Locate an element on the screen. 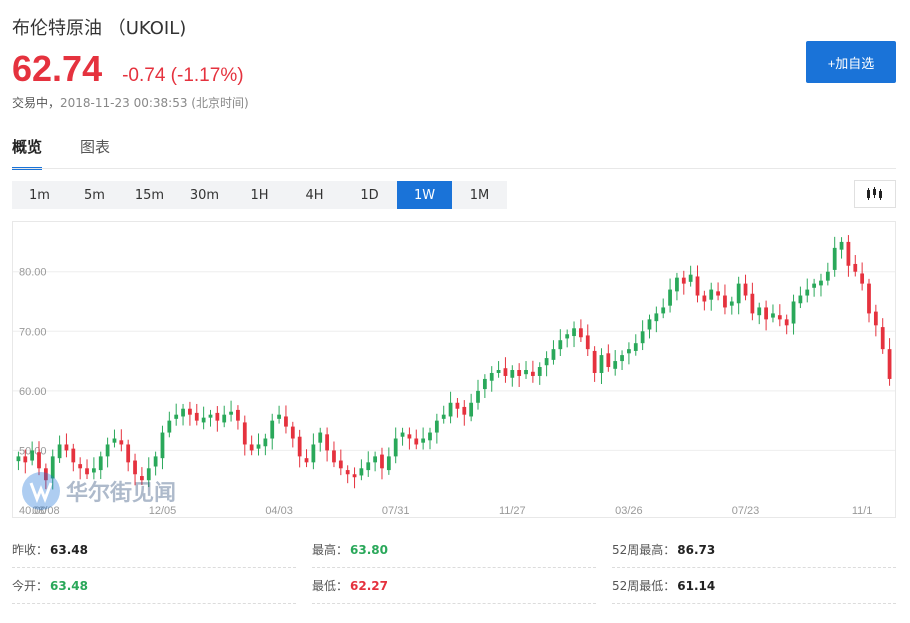 The width and height of the screenshot is (910, 623). timestamp: 2018-11-23 00:38:53 (北京时间) is located at coordinates (154, 103).